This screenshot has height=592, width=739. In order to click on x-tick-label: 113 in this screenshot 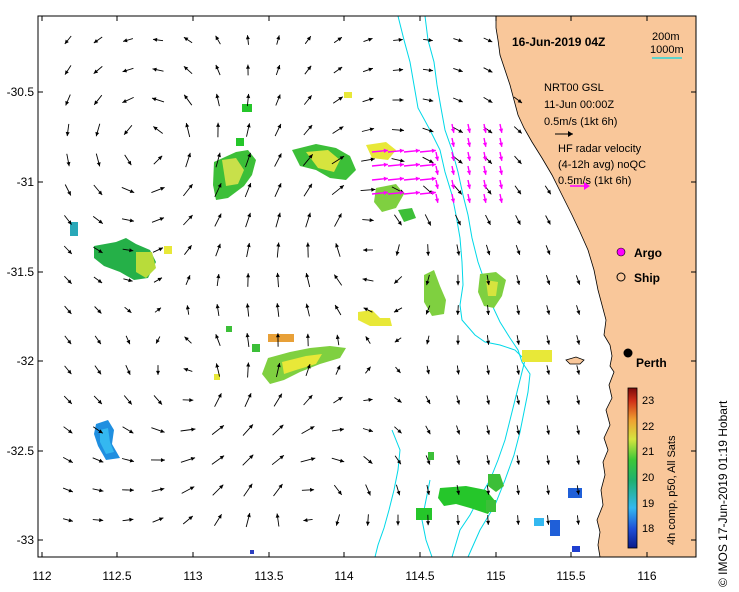, I will do `click(192, 576)`.